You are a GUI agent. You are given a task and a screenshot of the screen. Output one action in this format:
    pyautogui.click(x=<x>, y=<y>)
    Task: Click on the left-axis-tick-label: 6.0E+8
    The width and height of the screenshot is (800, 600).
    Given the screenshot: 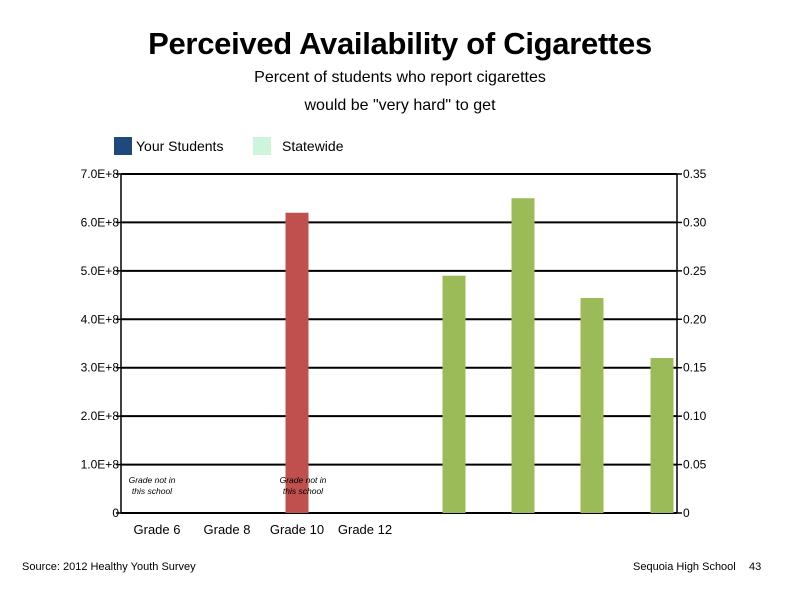 What is the action you would take?
    pyautogui.click(x=100, y=222)
    